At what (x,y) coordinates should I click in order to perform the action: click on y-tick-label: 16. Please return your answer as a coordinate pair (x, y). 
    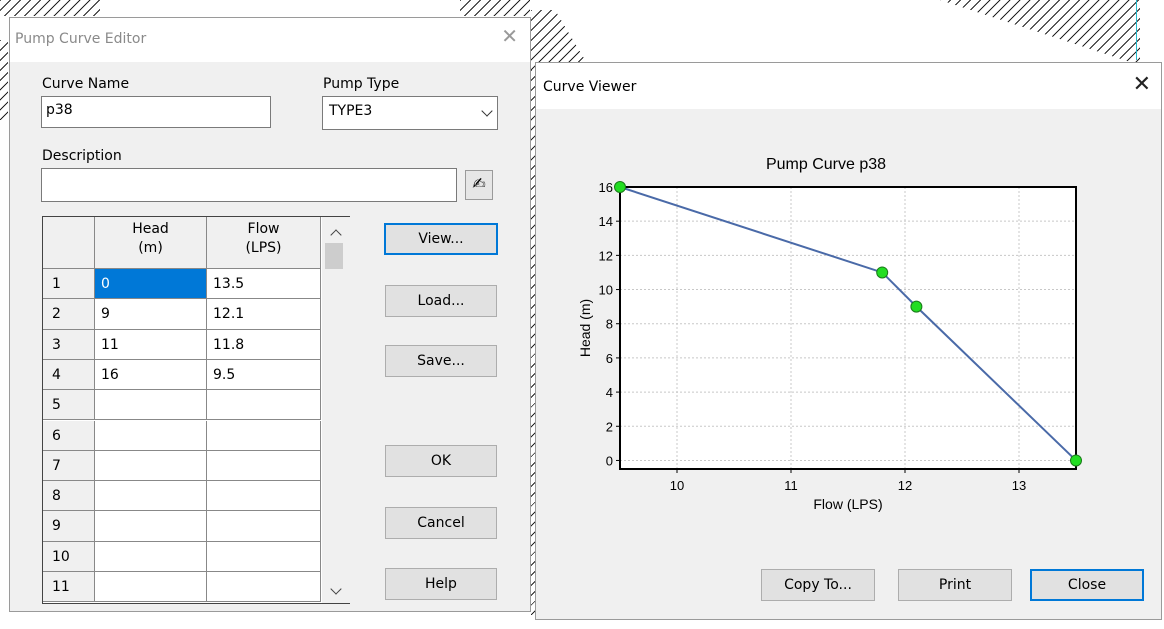
    Looking at the image, I should click on (606, 187).